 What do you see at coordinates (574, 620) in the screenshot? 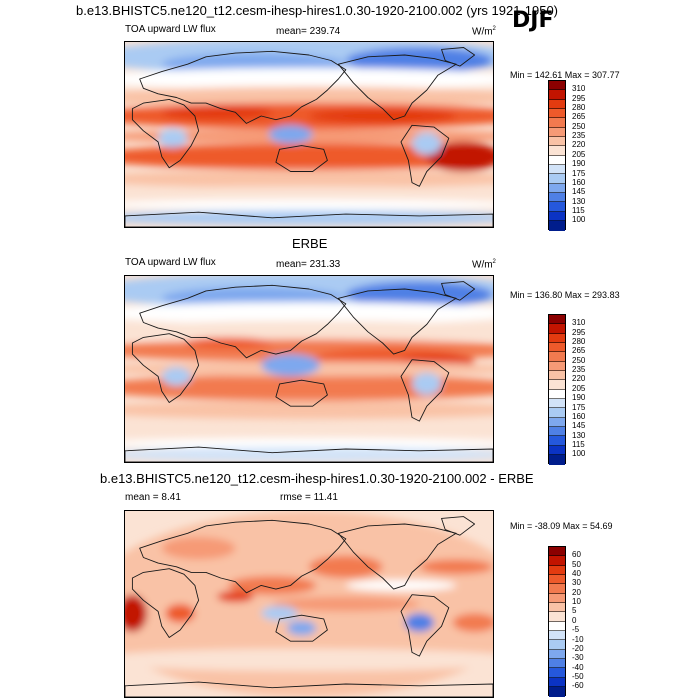
I see `colorbar-tick-label: 0` at bounding box center [574, 620].